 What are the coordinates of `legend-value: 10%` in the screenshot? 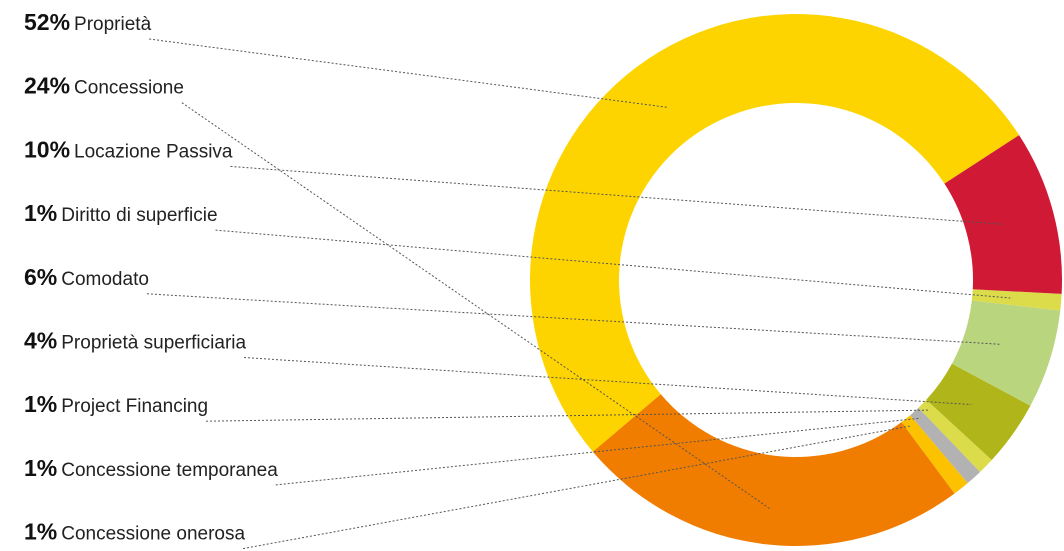 It's located at (47, 149).